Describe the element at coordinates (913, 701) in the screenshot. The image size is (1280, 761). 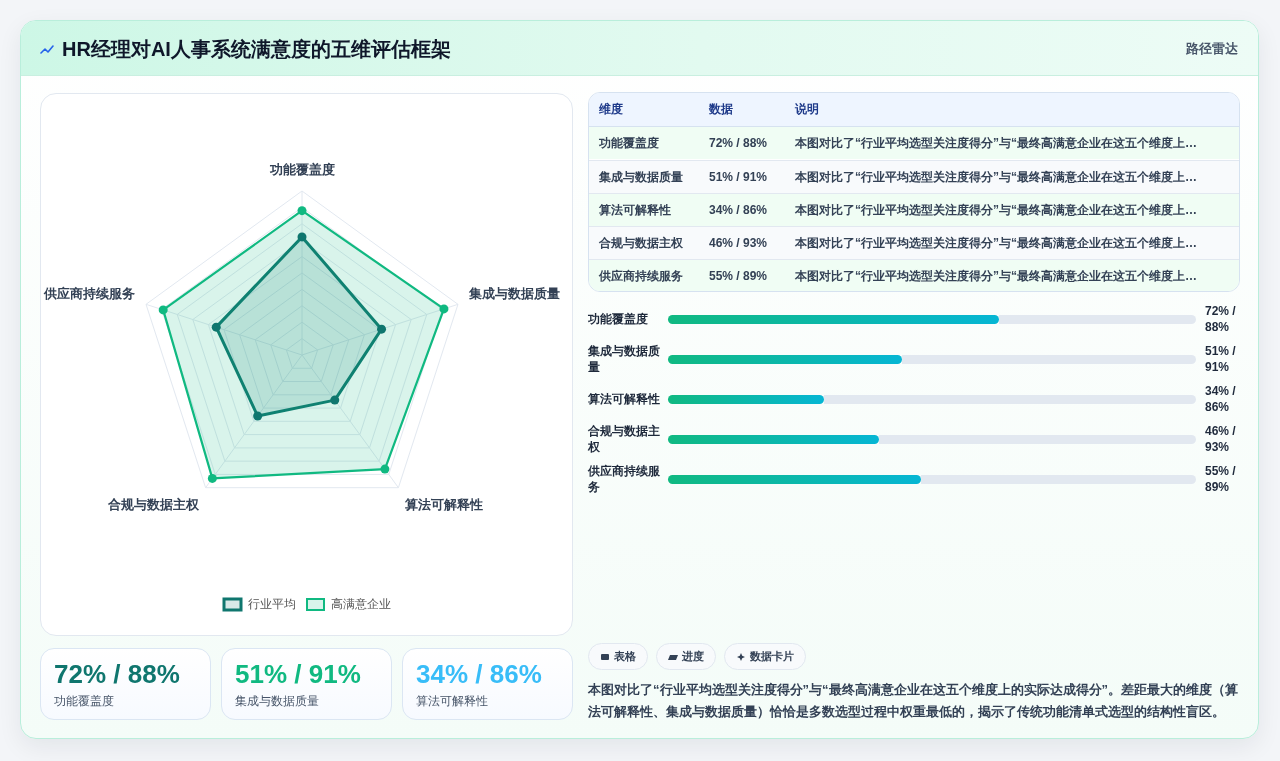
I see `note: 本图对比了“行业平均选型关注度得分”与“最终高满意企业在这五个维度上的实际达成得分”。差距最大的维度（算法可解释性、集成与数据质量）恰恰是多数选型过程中权重最低的，揭示了传统功能清单式选型的结构性盲区。` at that location.